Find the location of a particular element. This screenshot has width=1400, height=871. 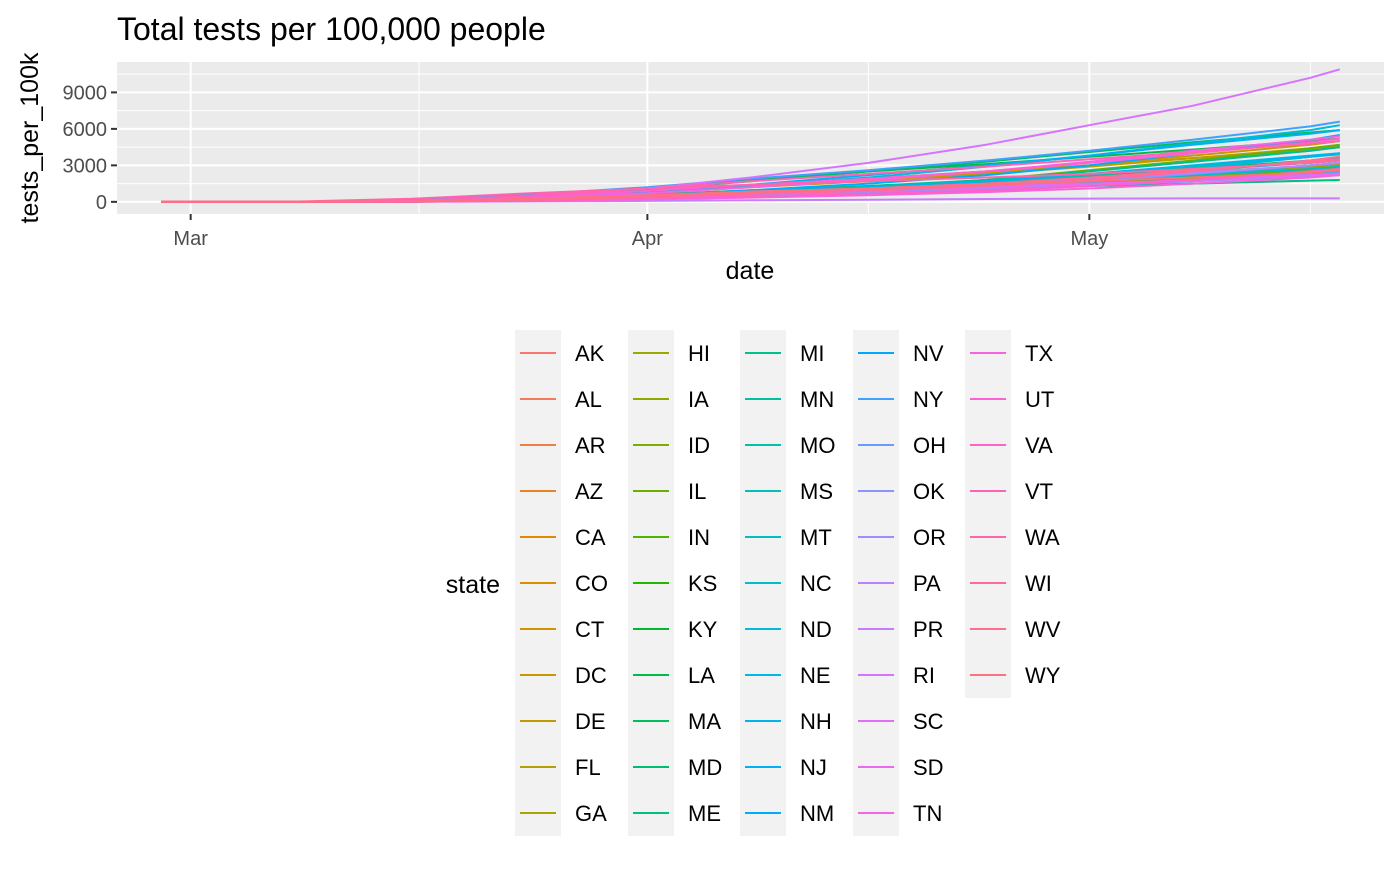

legend-item-ks: KS is located at coordinates (672, 583).